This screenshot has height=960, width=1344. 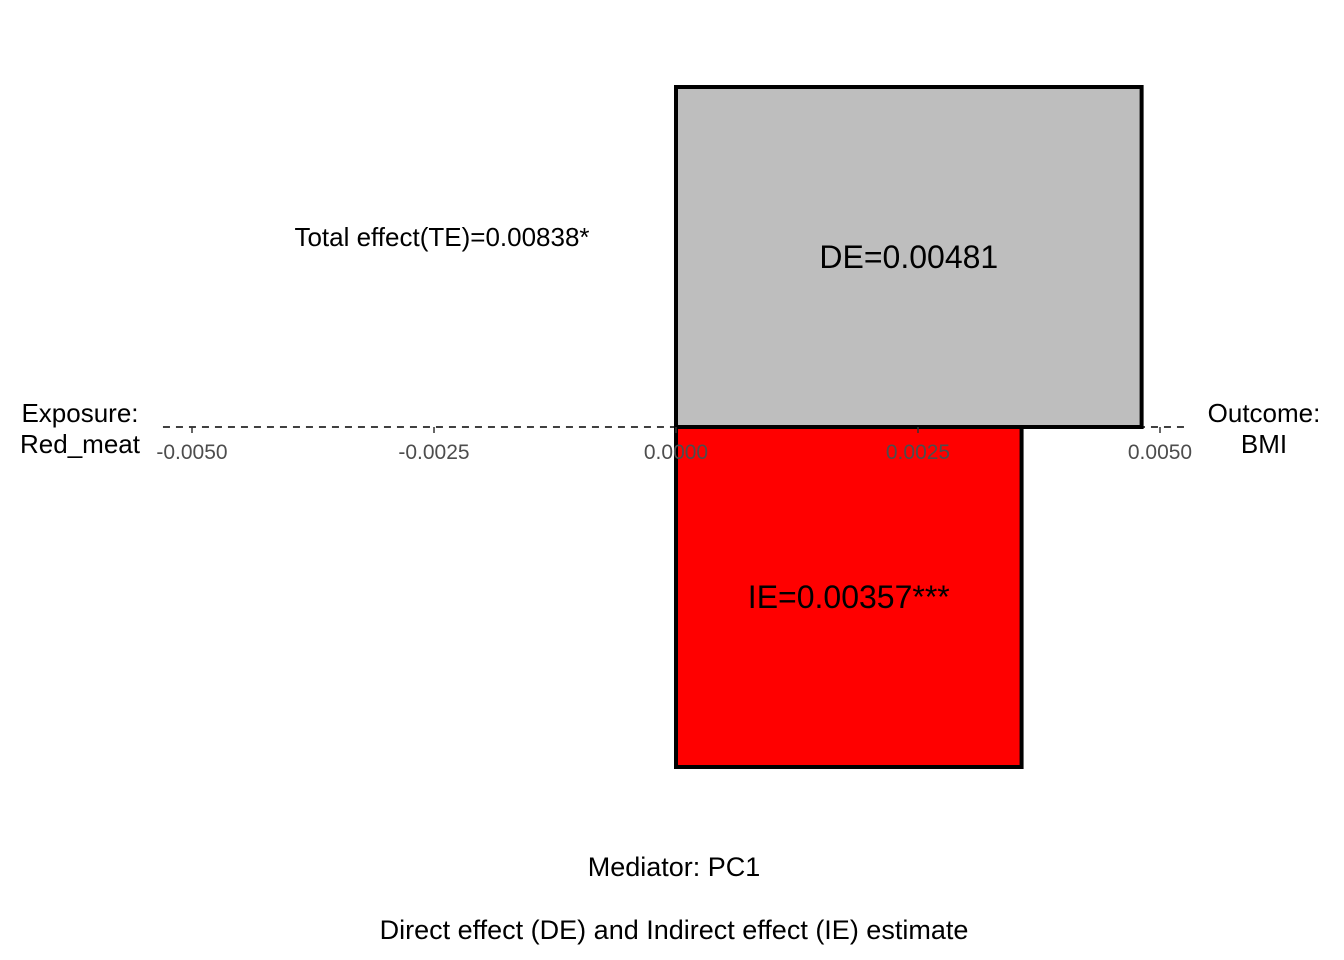 What do you see at coordinates (79, 413) in the screenshot?
I see `exposure-label-line1: Exposure:` at bounding box center [79, 413].